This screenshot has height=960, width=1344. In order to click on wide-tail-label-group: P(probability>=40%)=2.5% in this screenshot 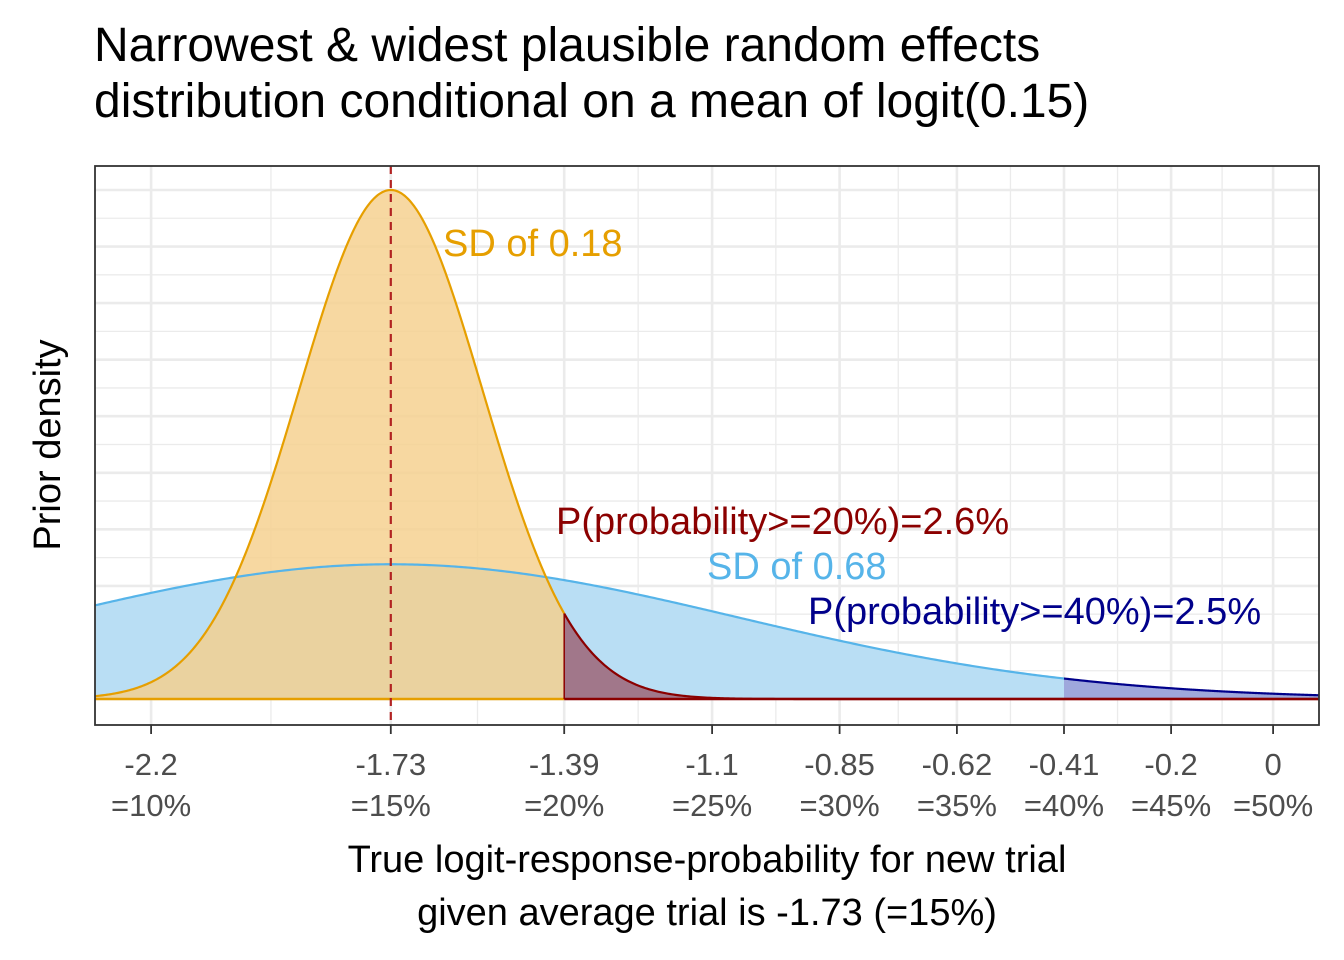, I will do `click(1034, 612)`.